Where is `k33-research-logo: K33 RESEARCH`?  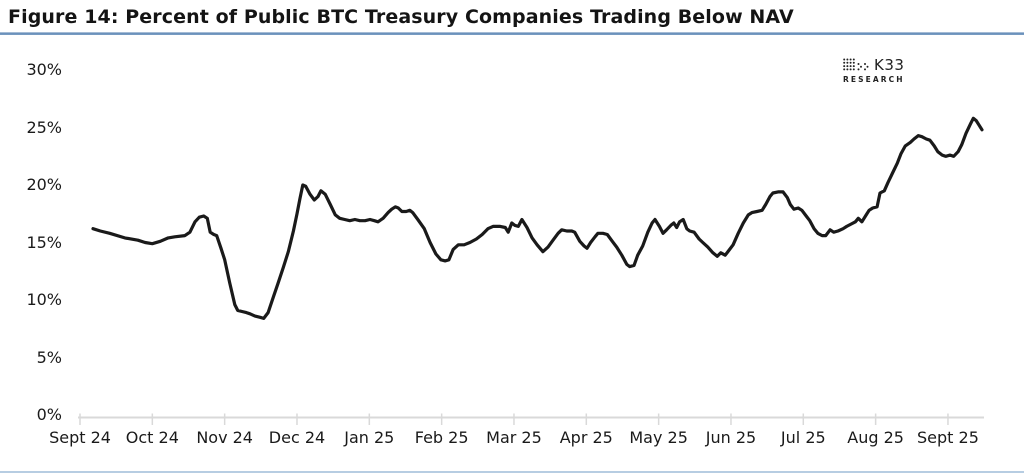
k33-research-logo: K33 RESEARCH is located at coordinates (880, 70).